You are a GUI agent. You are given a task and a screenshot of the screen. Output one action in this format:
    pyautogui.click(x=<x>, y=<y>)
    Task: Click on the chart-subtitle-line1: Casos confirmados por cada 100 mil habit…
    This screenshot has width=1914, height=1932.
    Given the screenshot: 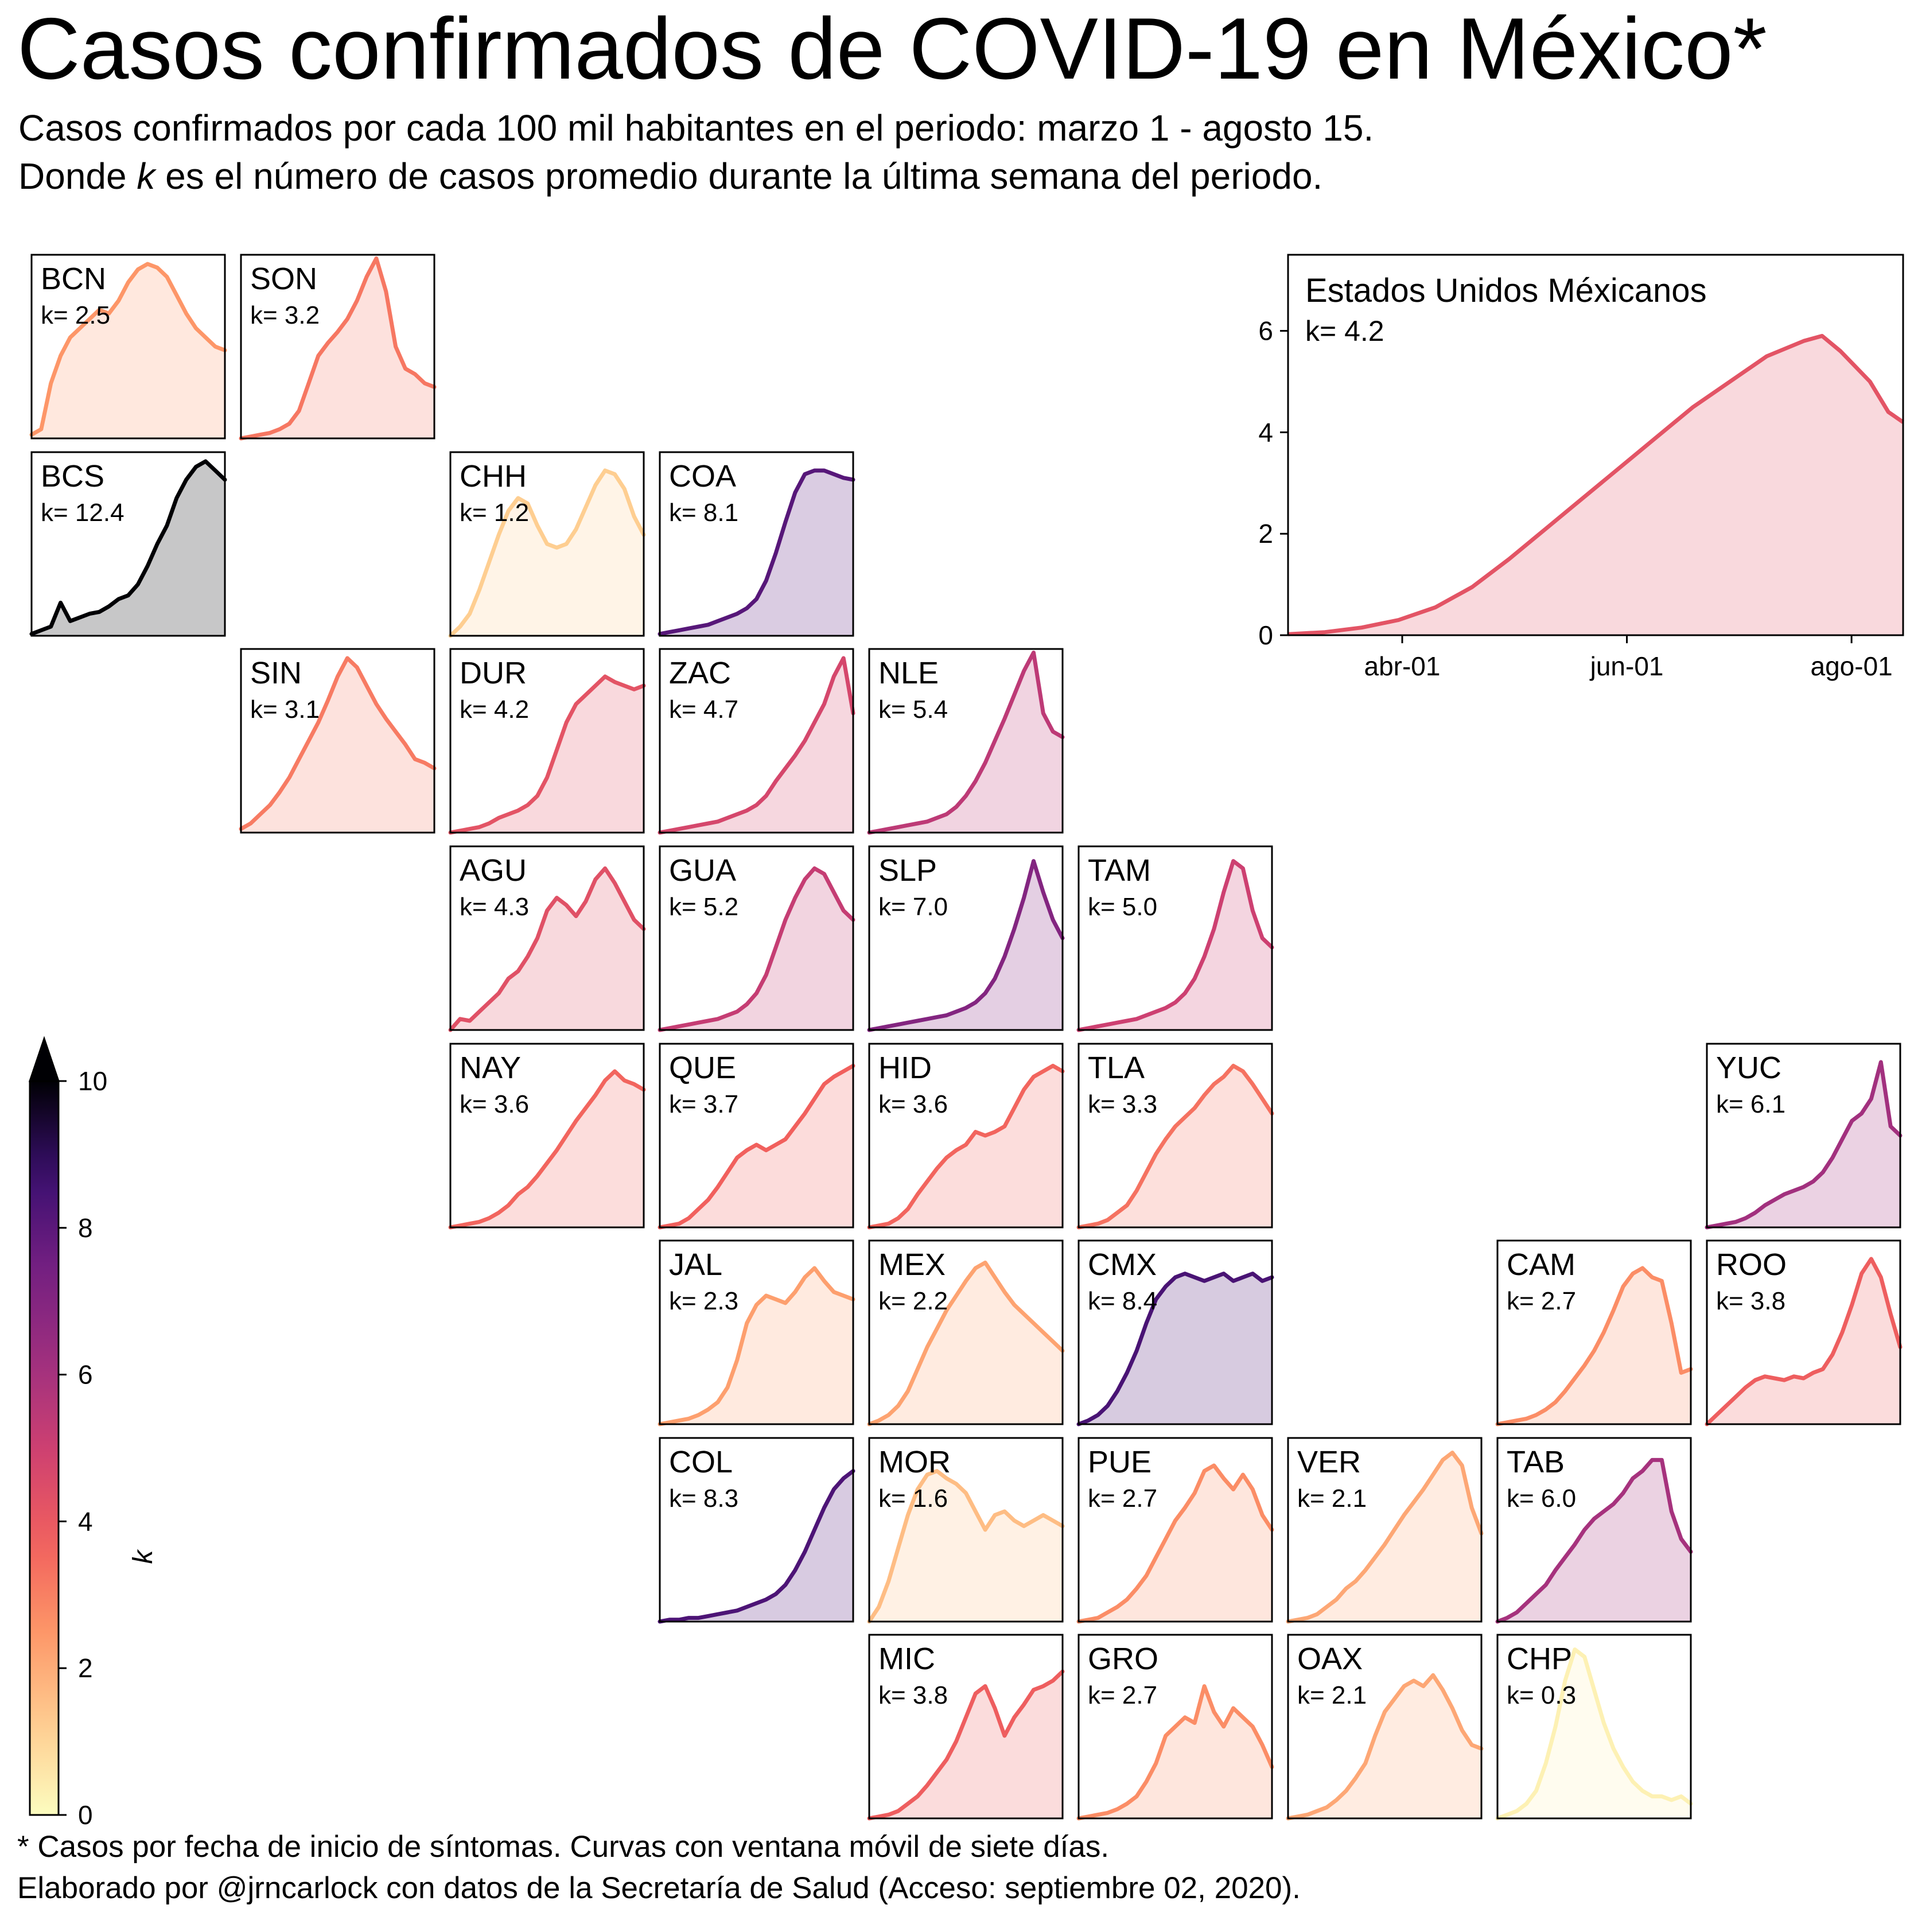 What is the action you would take?
    pyautogui.click(x=696, y=128)
    